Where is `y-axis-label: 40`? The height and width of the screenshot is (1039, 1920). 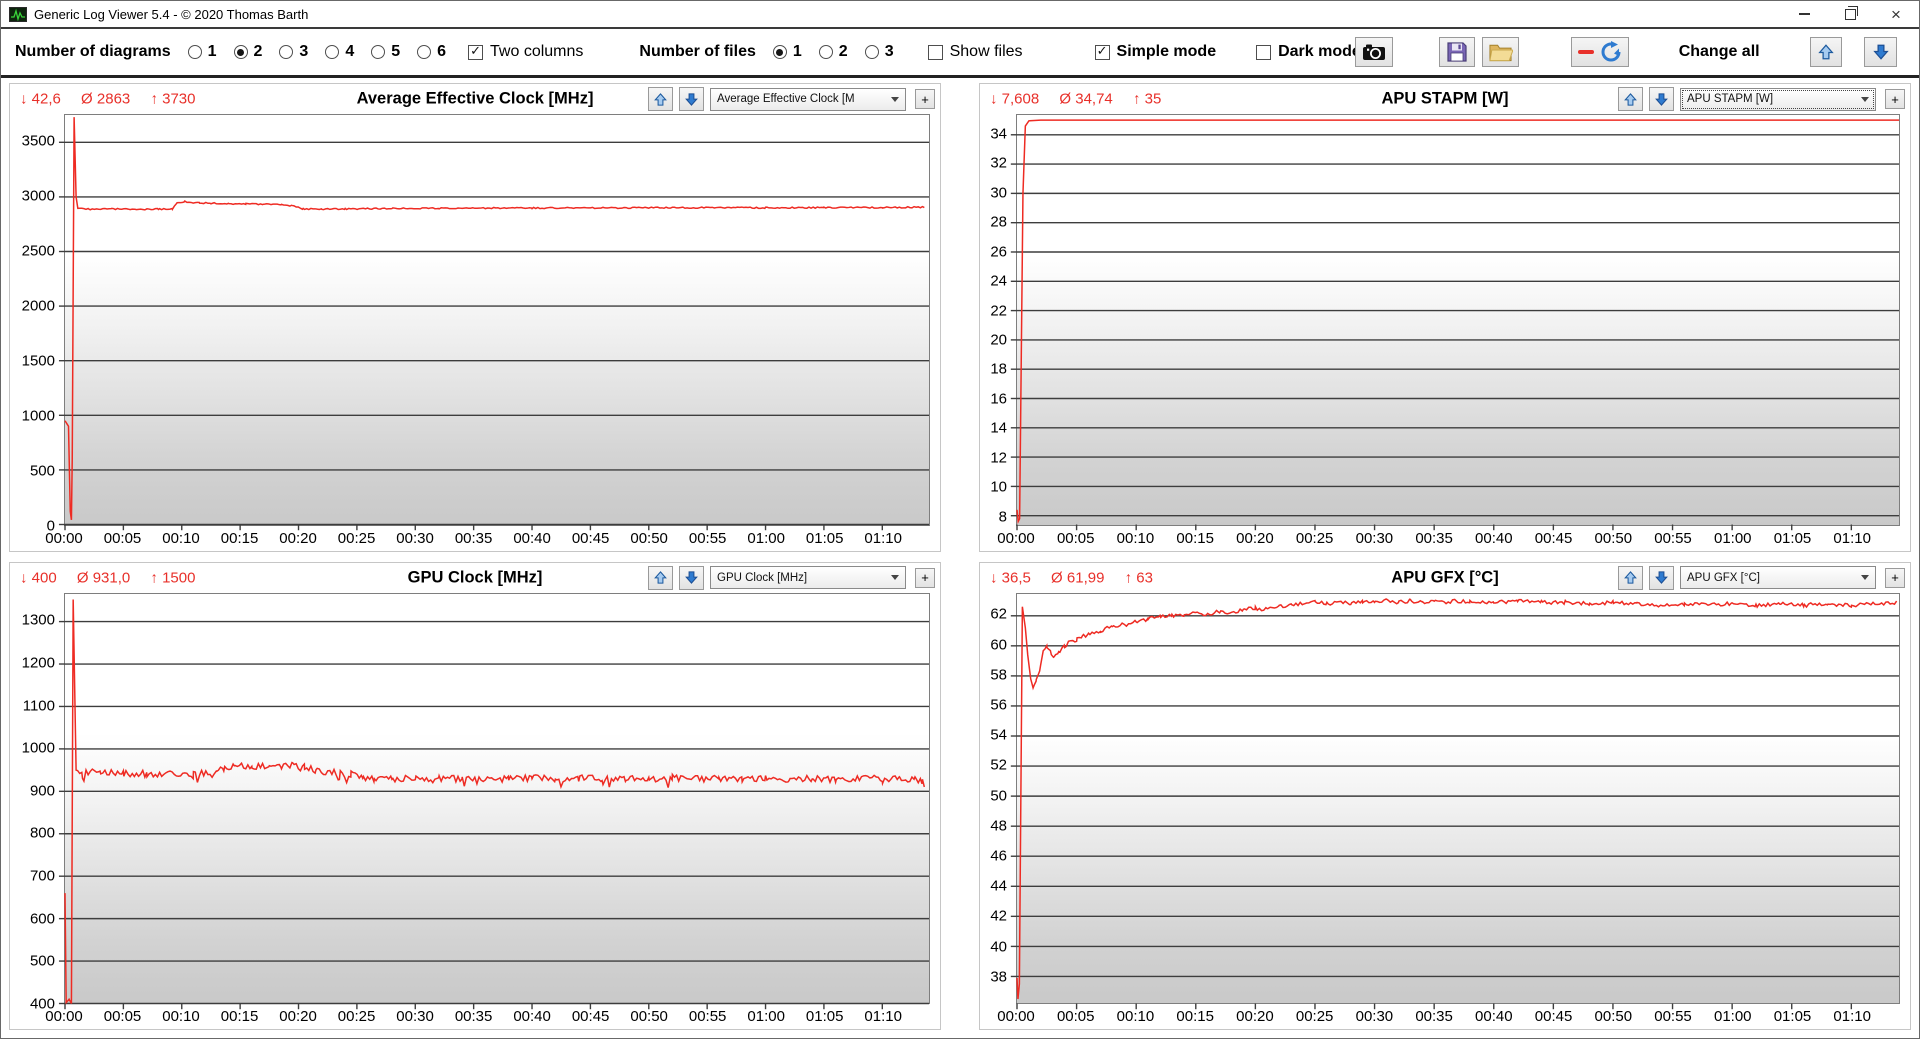
y-axis-label: 40 is located at coordinates (998, 947).